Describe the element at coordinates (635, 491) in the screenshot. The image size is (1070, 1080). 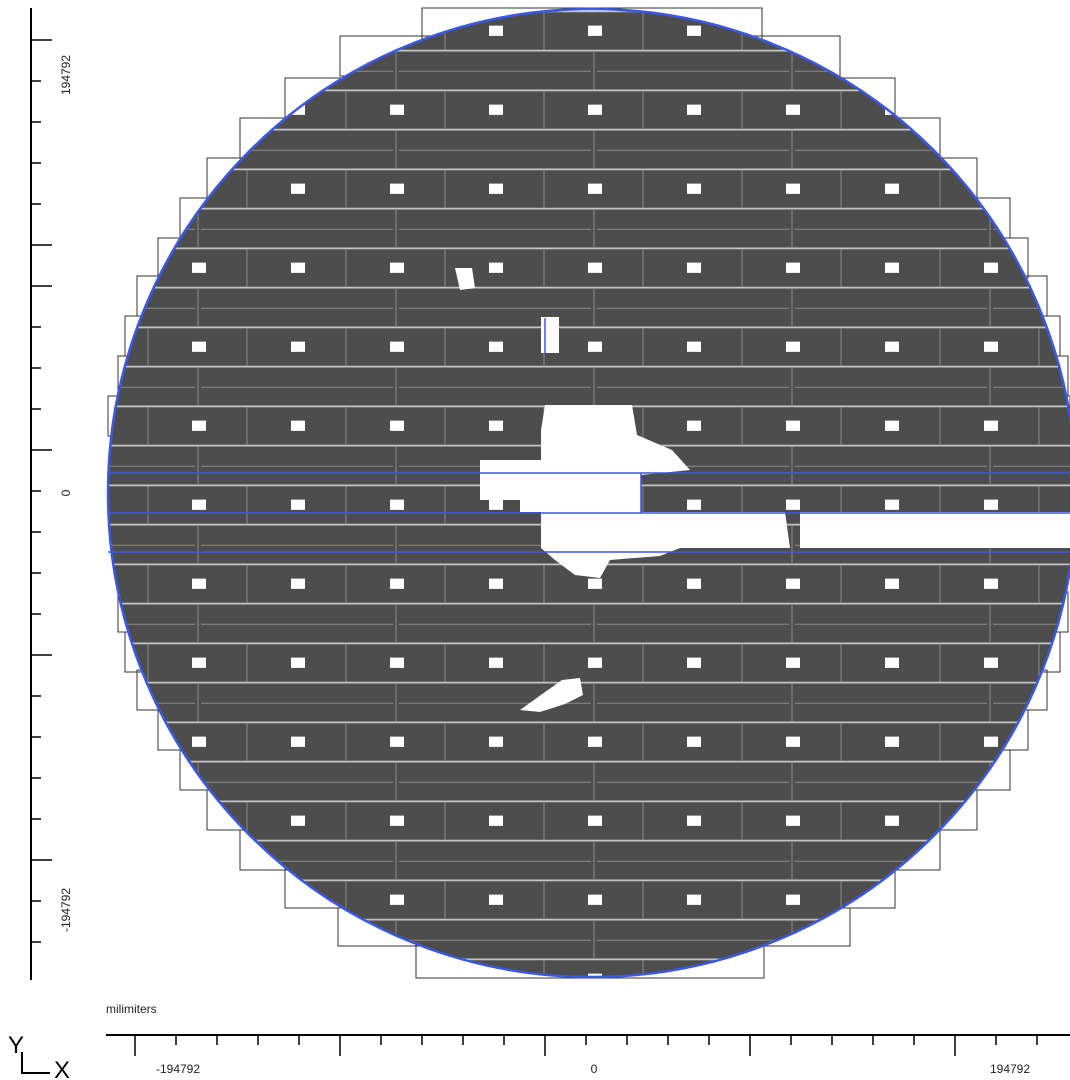
I see `center-void` at that location.